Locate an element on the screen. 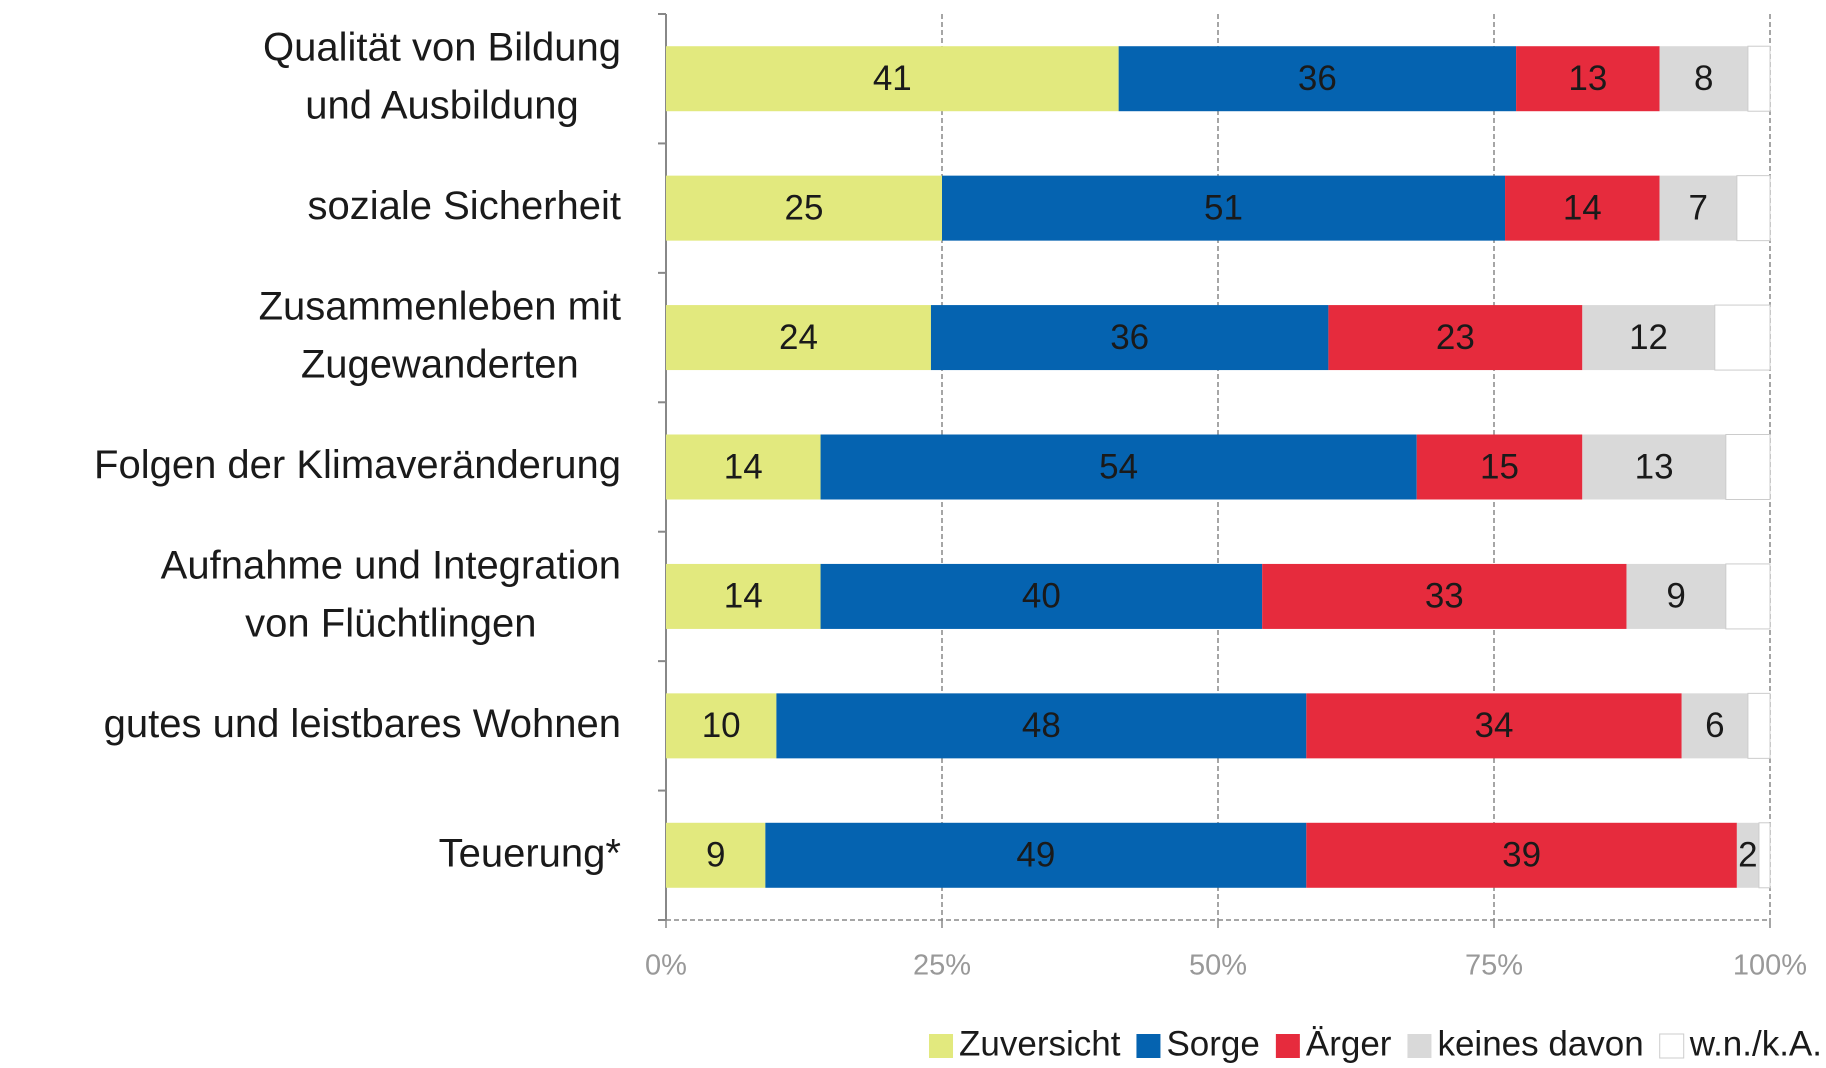 The image size is (1826, 1068). legend-label: keines davon is located at coordinates (1540, 1043).